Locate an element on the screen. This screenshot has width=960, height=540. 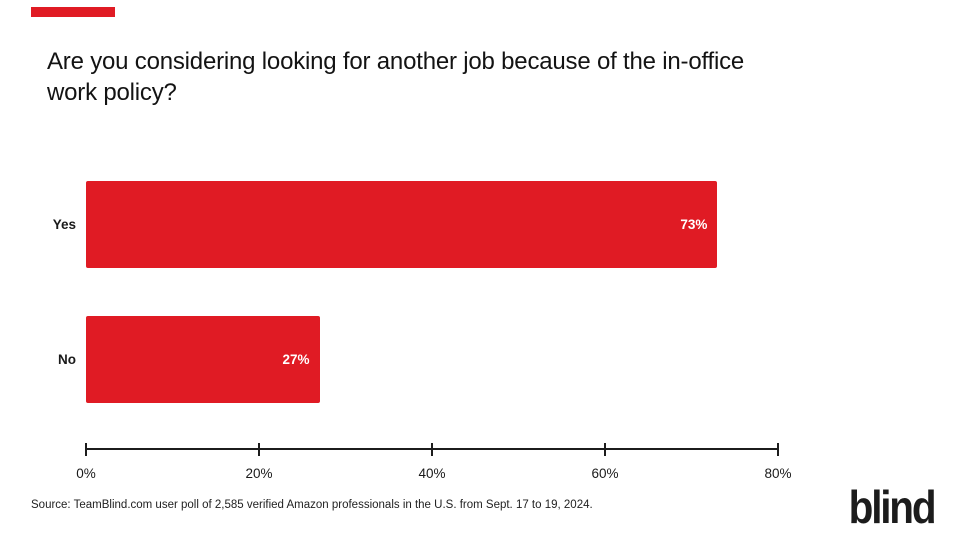
category-label-yes: Yes is located at coordinates (64, 224).